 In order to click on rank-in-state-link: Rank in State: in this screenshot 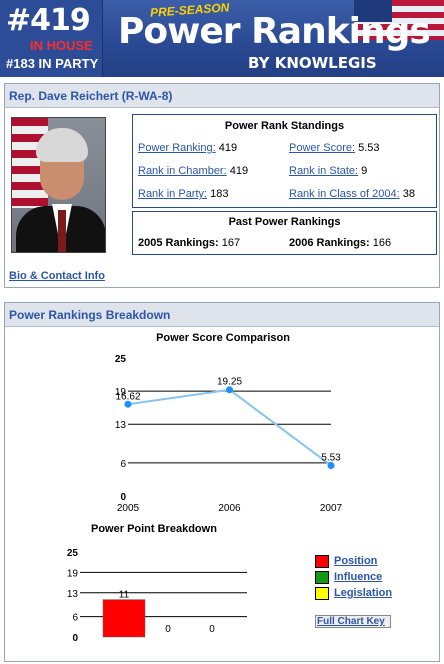, I will do `click(324, 171)`.